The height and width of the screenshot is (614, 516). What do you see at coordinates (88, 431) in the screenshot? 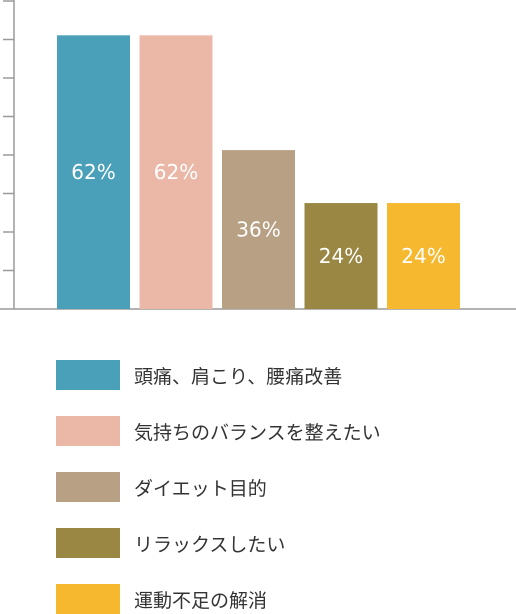
I see `legend-swatch-balance` at bounding box center [88, 431].